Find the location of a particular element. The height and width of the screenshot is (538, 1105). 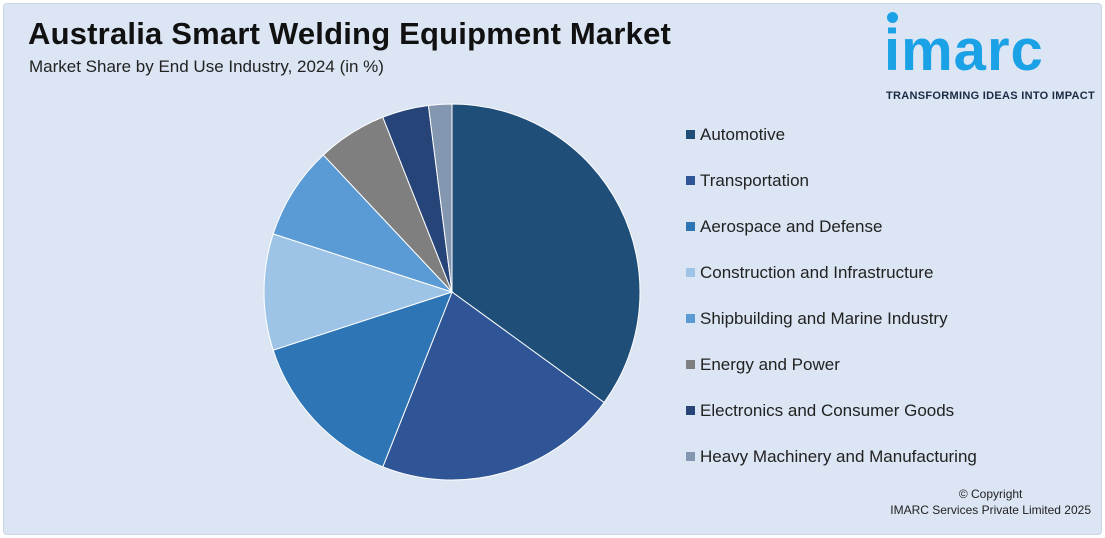

legend-label: Construction and Infrastructure is located at coordinates (817, 272).